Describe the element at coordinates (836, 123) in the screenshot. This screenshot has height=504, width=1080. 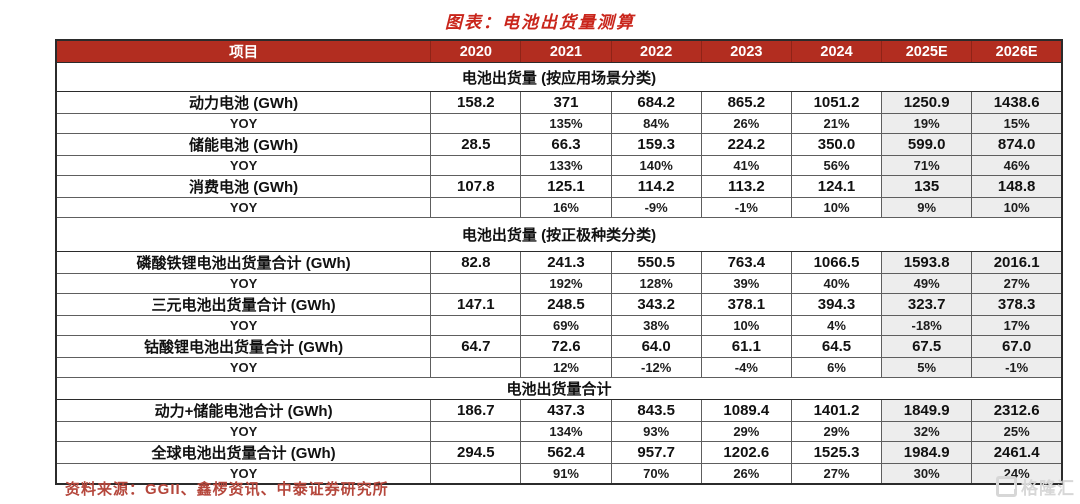
I see `cell-value: 21%` at that location.